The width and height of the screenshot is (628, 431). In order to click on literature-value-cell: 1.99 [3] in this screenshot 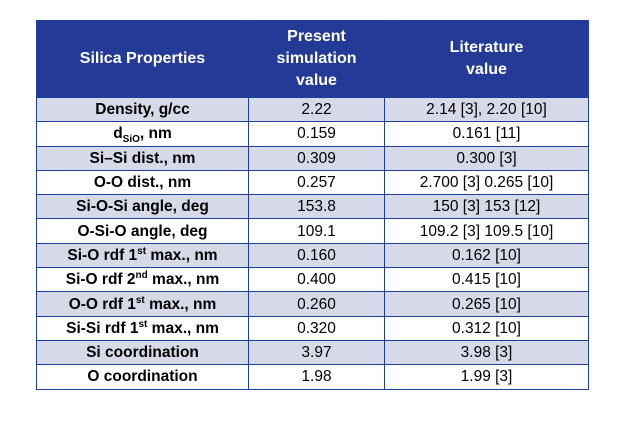, I will do `click(486, 377)`.